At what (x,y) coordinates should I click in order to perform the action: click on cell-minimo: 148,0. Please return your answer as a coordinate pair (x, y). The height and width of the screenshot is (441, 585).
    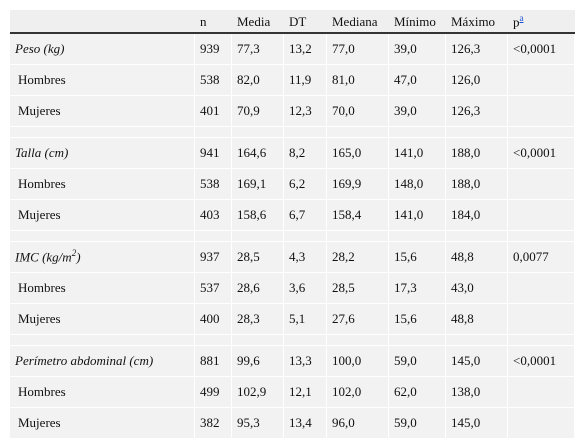
    Looking at the image, I should click on (417, 184).